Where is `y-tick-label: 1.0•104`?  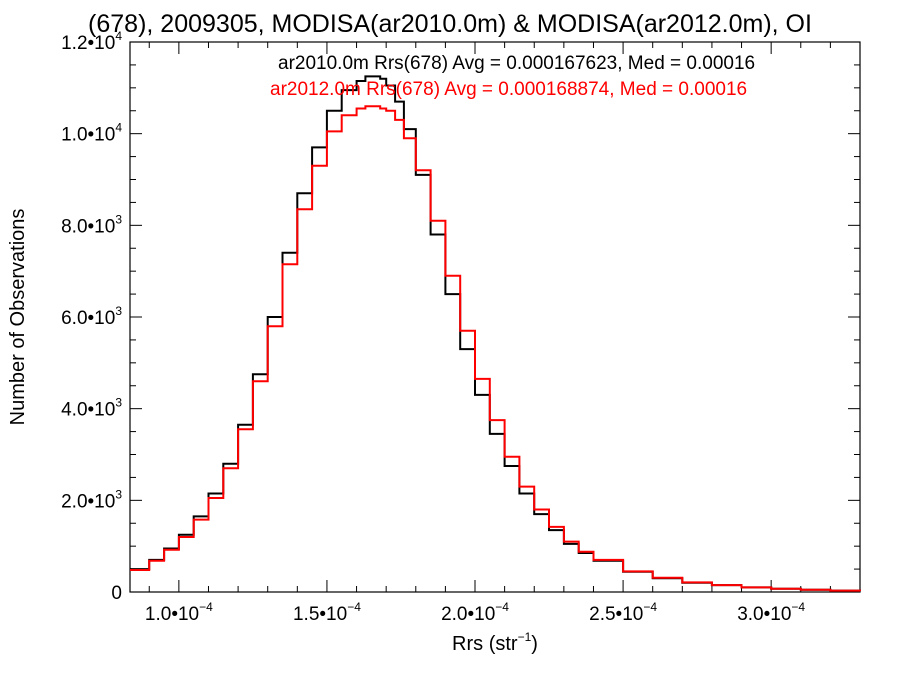 y-tick-label: 1.0•104 is located at coordinates (91, 133).